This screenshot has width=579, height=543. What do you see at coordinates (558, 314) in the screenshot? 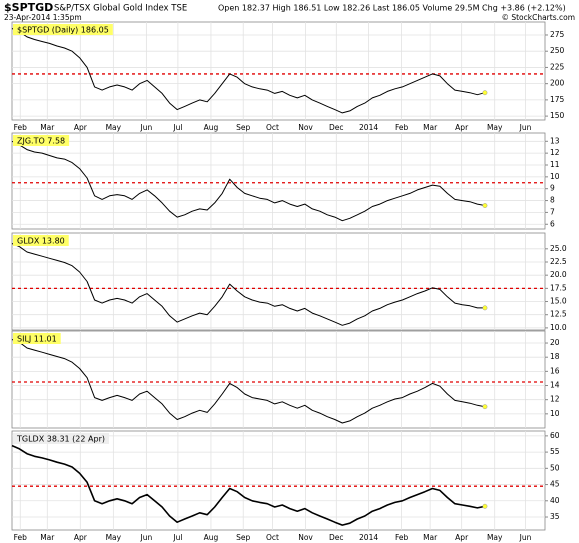
I see `y-tick-label: 12.5` at bounding box center [558, 314].